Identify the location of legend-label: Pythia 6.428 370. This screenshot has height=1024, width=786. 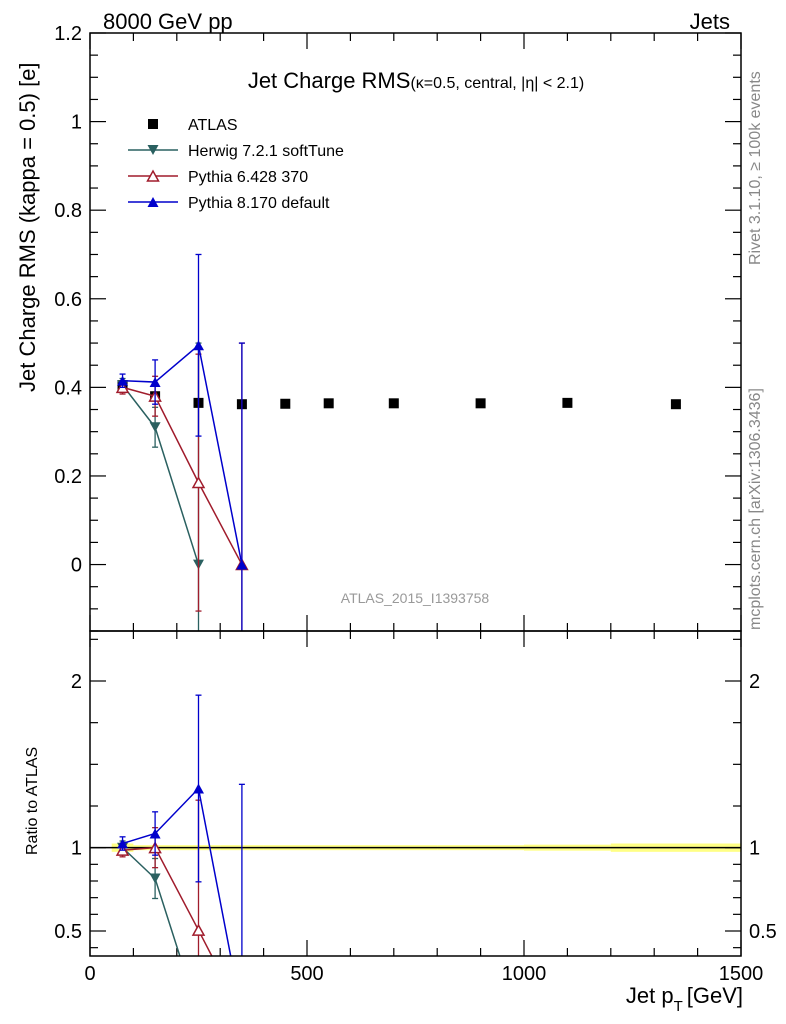
(248, 177).